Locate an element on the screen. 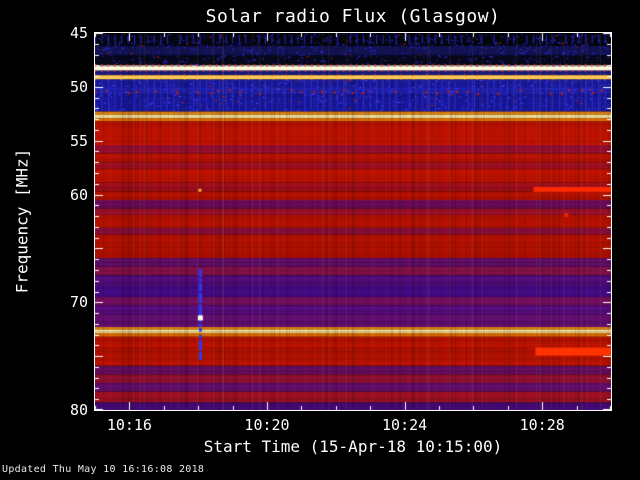 The width and height of the screenshot is (640, 480). y-tick-label: 55 is located at coordinates (78, 140).